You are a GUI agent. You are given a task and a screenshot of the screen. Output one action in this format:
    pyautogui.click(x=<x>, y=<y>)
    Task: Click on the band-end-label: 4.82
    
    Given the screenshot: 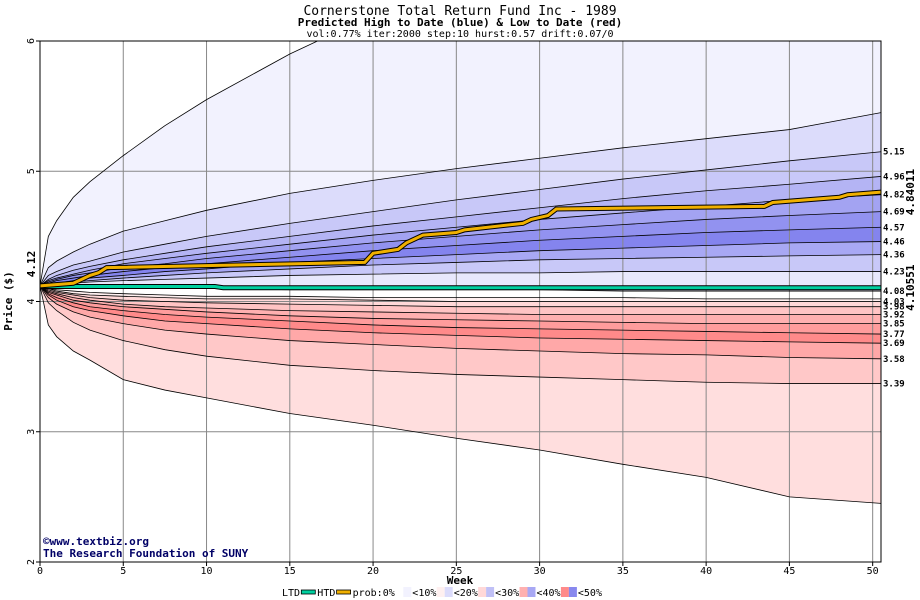 What is the action you would take?
    pyautogui.click(x=894, y=196)
    